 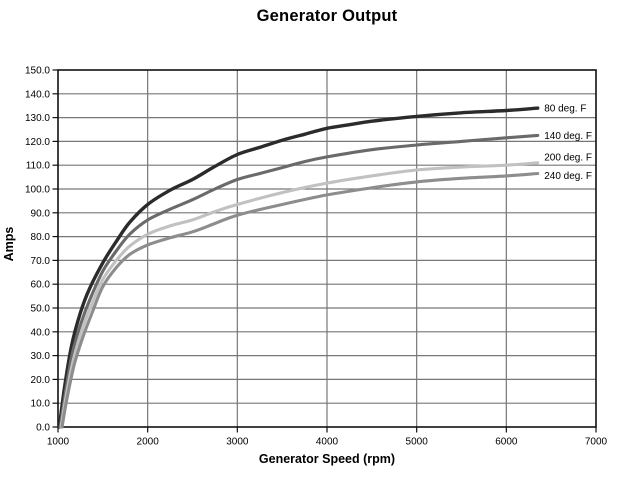 What do you see at coordinates (41, 332) in the screenshot?
I see `y-tick-label: 40.0` at bounding box center [41, 332].